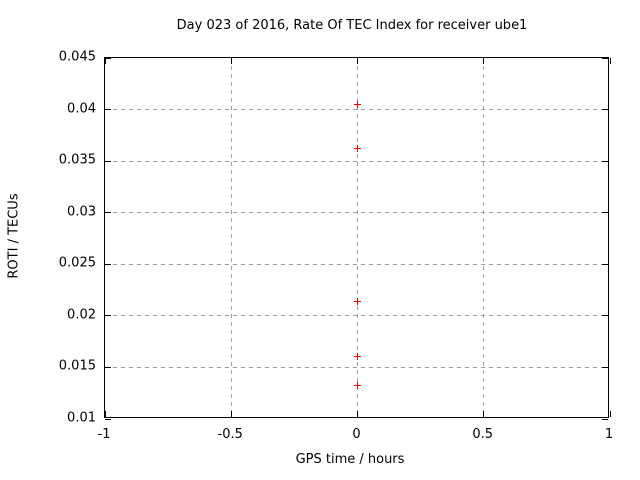 The width and height of the screenshot is (640, 480). Describe the element at coordinates (77, 160) in the screenshot. I see `y-tick-label: 0.035` at that location.